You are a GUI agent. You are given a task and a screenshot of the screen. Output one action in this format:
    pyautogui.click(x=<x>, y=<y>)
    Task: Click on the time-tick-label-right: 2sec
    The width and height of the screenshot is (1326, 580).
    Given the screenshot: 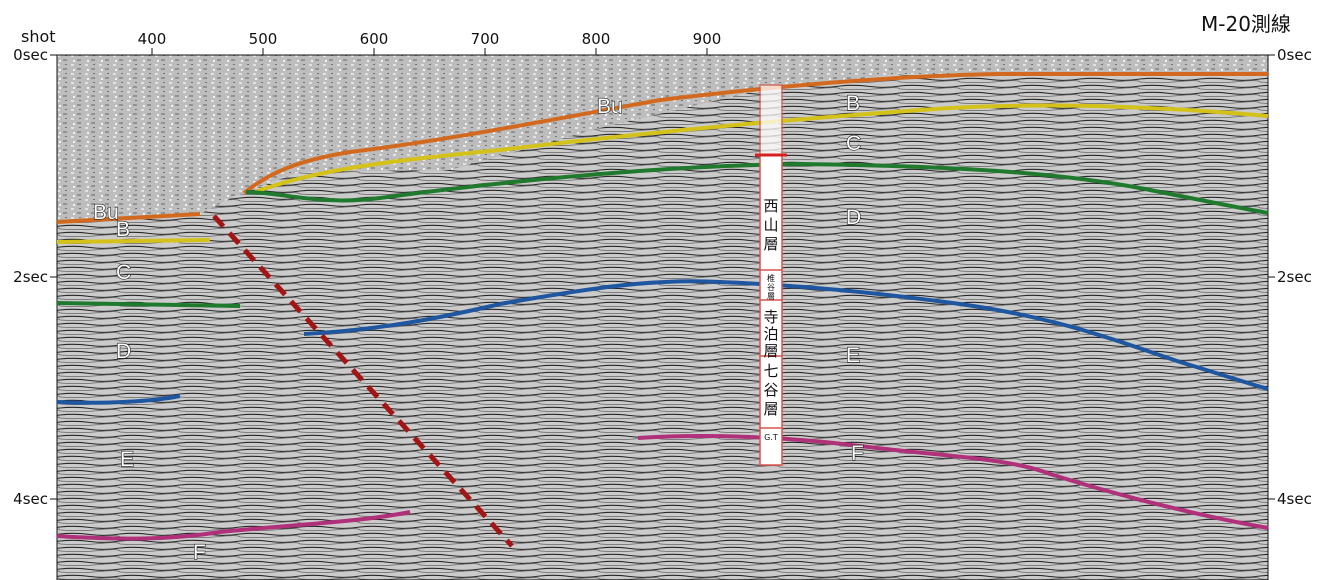 What is the action you would take?
    pyautogui.click(x=1294, y=277)
    